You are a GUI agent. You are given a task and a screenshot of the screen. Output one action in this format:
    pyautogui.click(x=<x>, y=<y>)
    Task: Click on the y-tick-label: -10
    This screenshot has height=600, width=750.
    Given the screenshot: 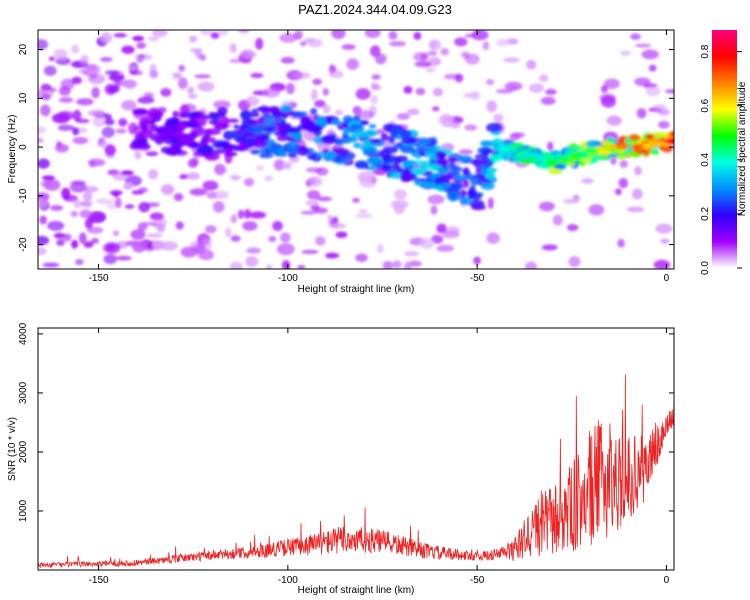 What is the action you would take?
    pyautogui.click(x=23, y=195)
    